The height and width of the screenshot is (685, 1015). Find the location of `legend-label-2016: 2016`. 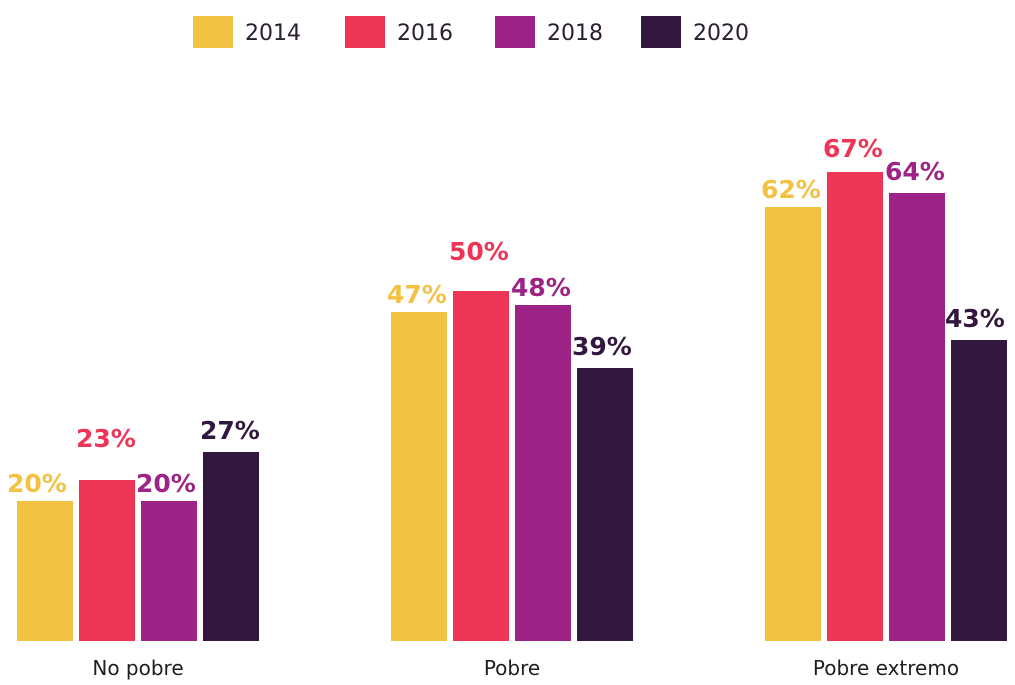

legend-label-2016: 2016 is located at coordinates (425, 33).